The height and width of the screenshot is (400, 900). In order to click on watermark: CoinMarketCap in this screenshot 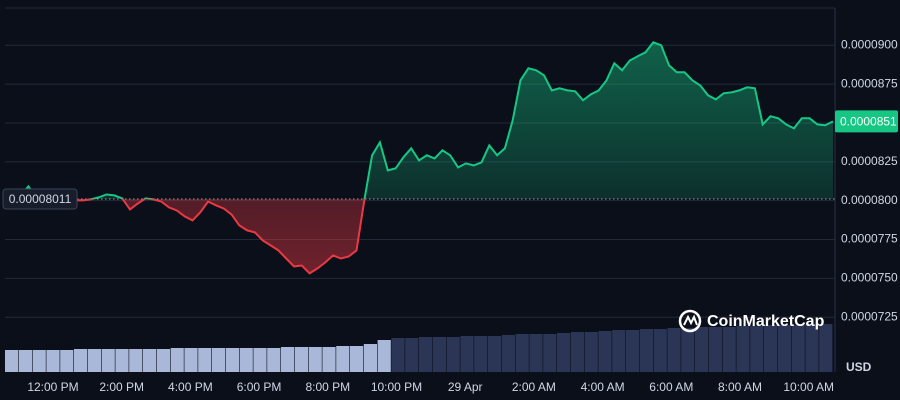, I will do `click(751, 321)`.